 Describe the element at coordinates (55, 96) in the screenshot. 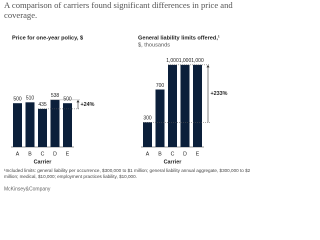

I see `value-label: 538` at that location.